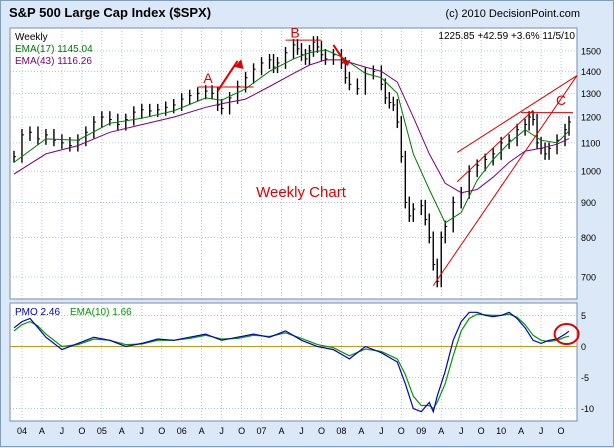 The width and height of the screenshot is (614, 448). What do you see at coordinates (583, 347) in the screenshot?
I see `pmo-tick-label: 0` at bounding box center [583, 347].